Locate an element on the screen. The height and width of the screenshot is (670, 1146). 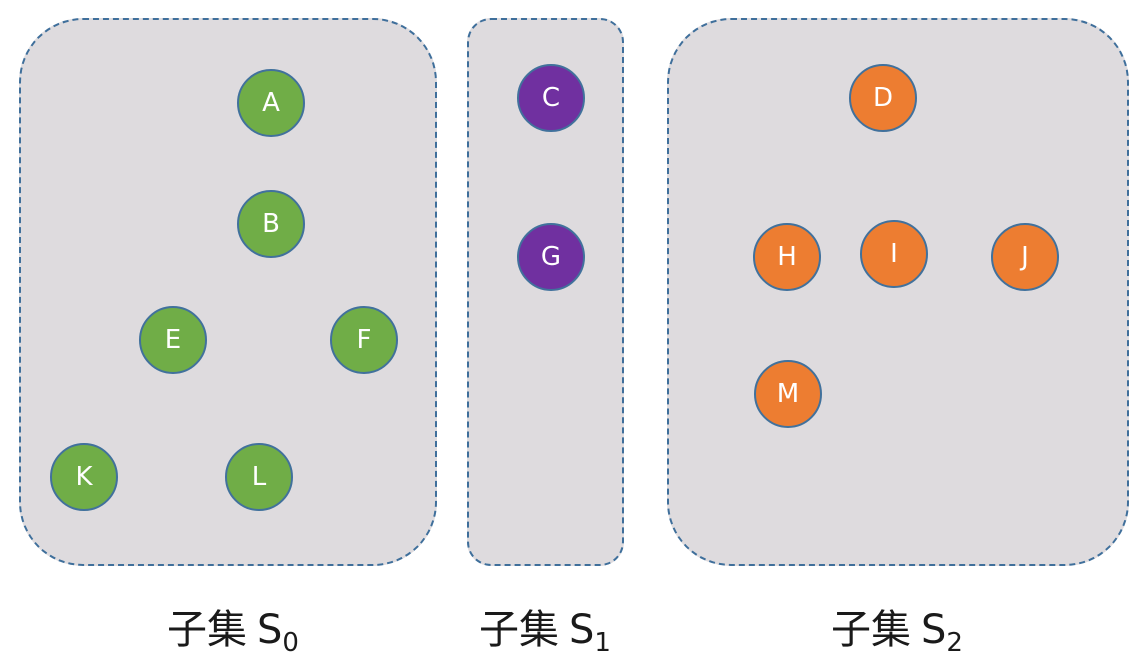
node-c: C is located at coordinates (551, 98).